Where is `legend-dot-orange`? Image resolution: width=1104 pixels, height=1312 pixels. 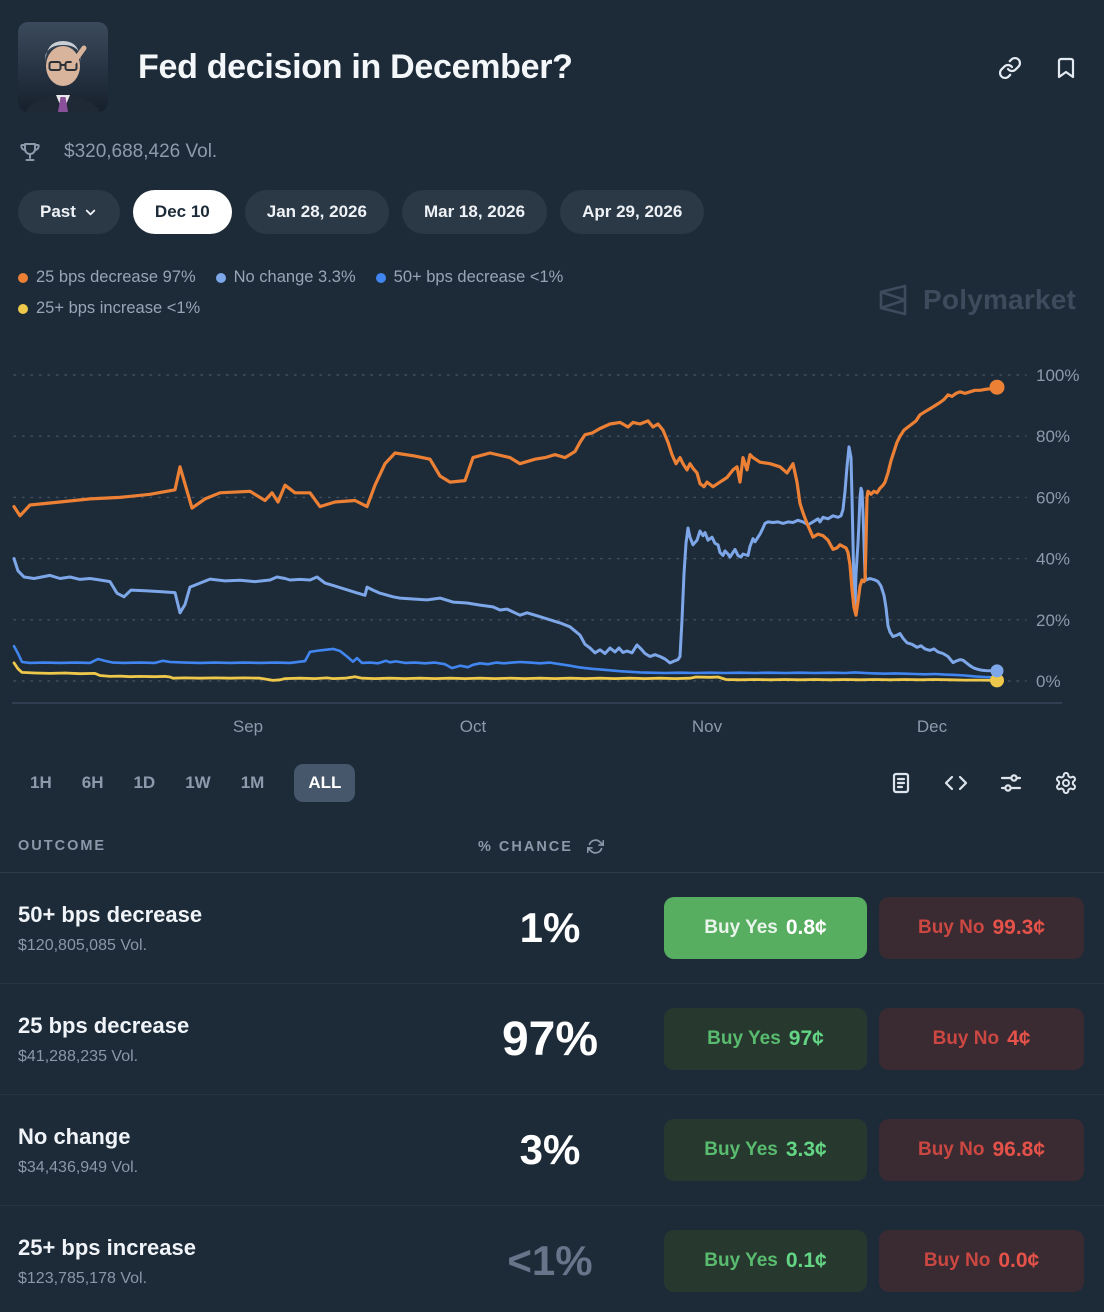 legend-dot-orange is located at coordinates (23, 277).